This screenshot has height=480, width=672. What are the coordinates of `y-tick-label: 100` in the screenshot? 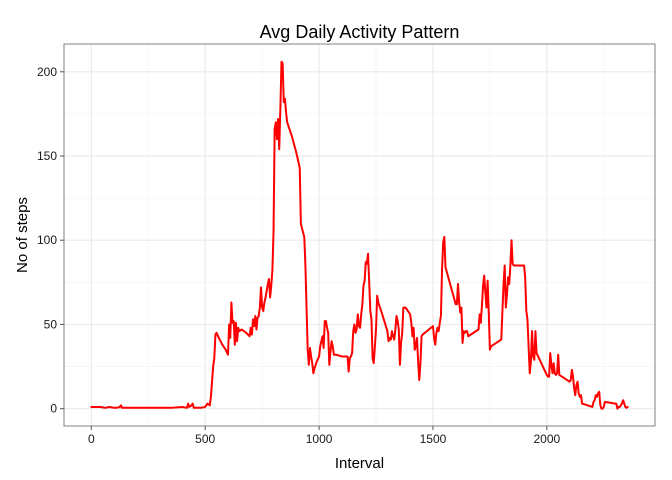 It's located at (47, 240).